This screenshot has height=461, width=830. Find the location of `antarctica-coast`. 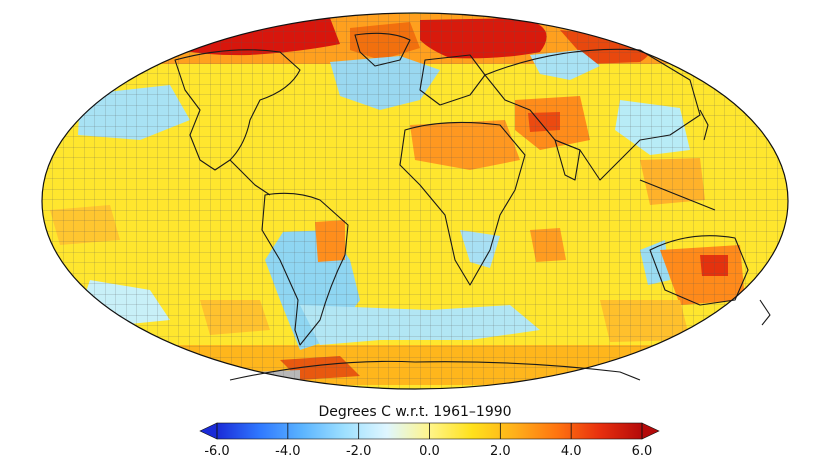

antarctica-coast is located at coordinates (435, 370).